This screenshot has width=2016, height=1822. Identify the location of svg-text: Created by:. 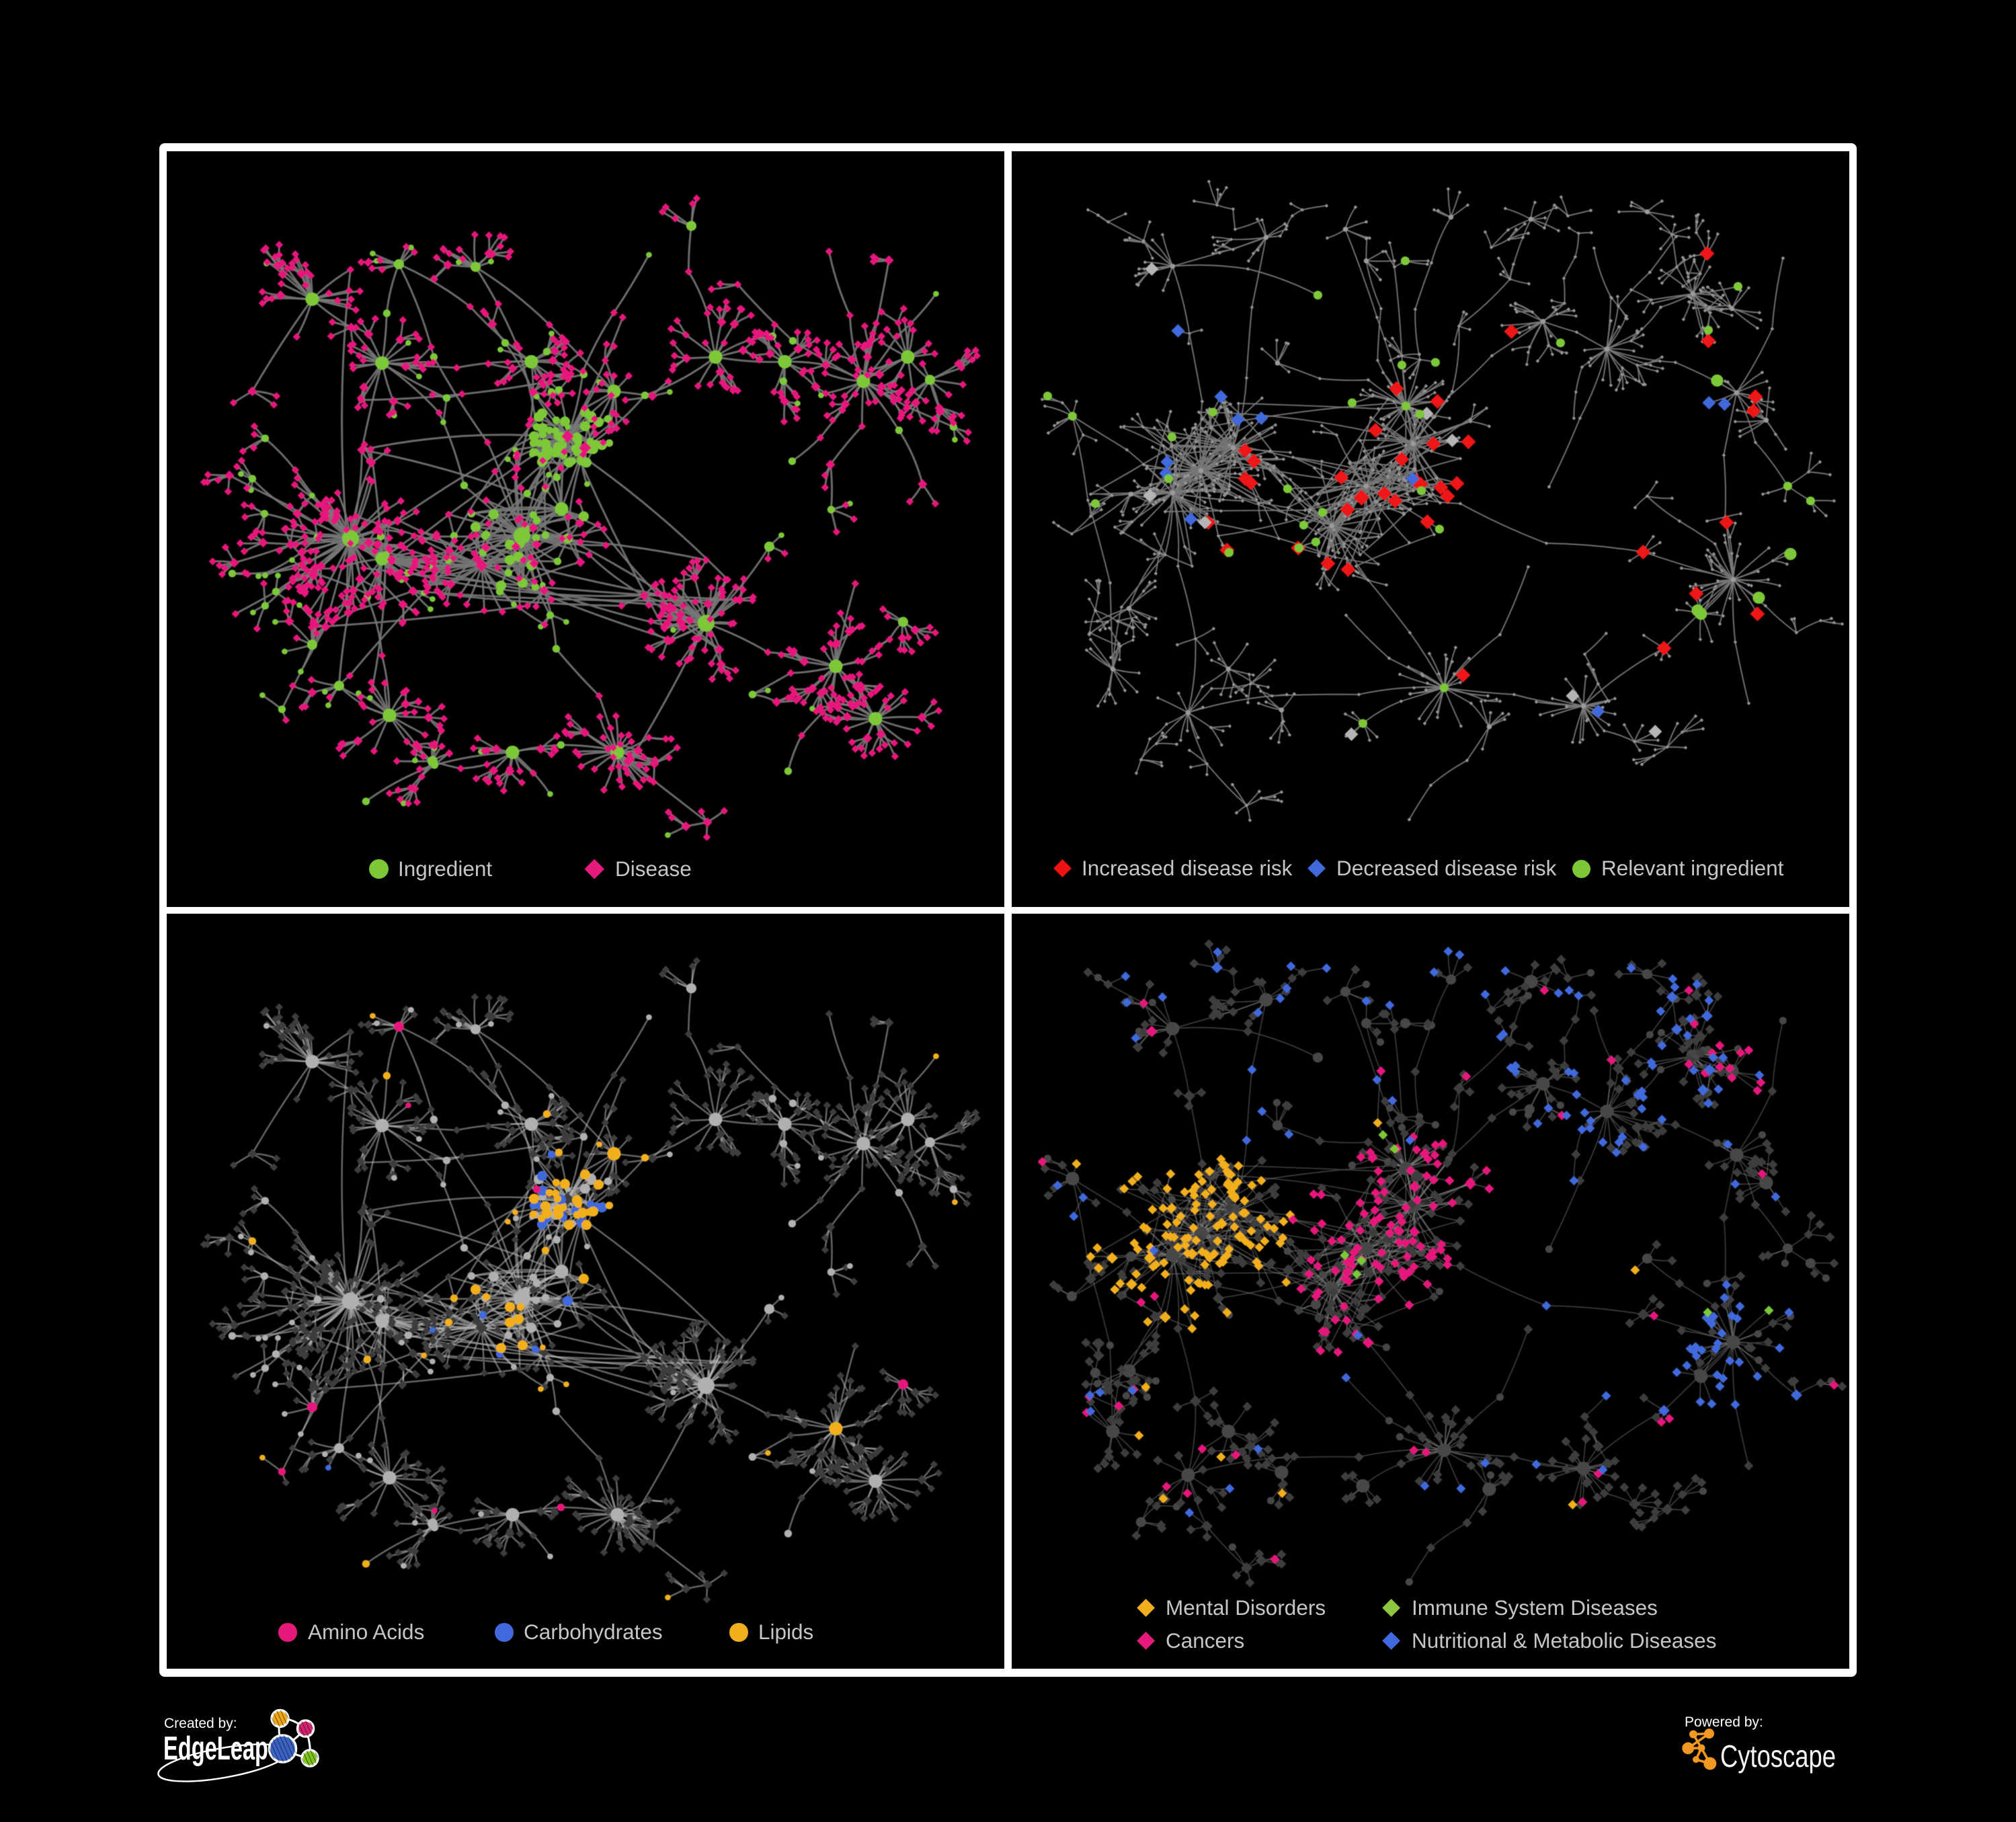
(200, 1723).